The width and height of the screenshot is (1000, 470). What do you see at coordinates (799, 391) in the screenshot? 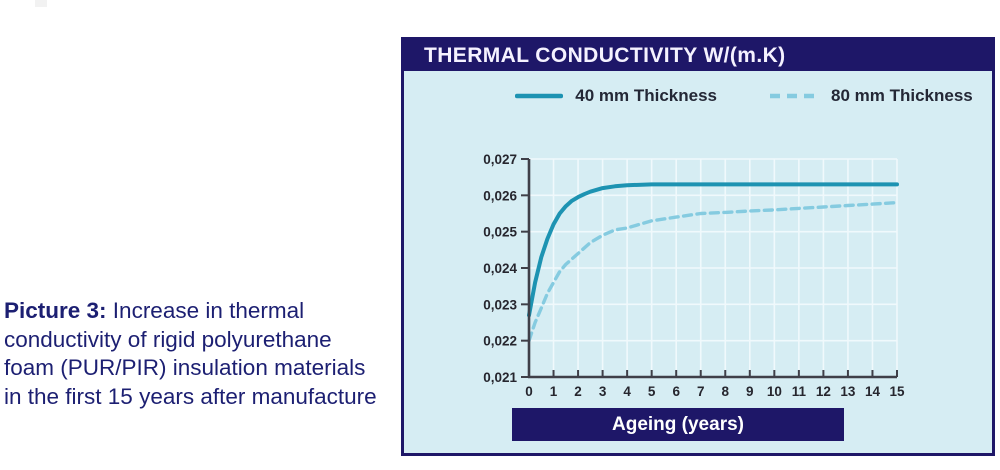
I see `svg-text: 11` at bounding box center [799, 391].